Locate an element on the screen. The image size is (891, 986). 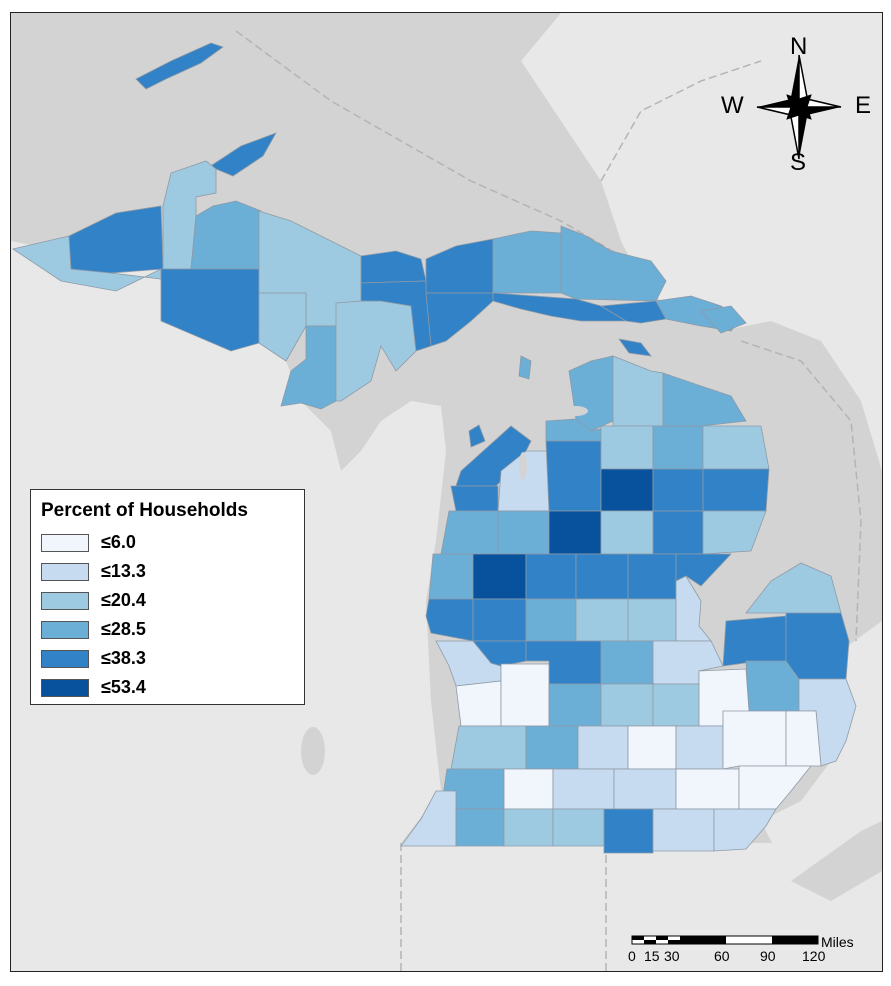
legend-item: ≤13.3 is located at coordinates (166, 572).